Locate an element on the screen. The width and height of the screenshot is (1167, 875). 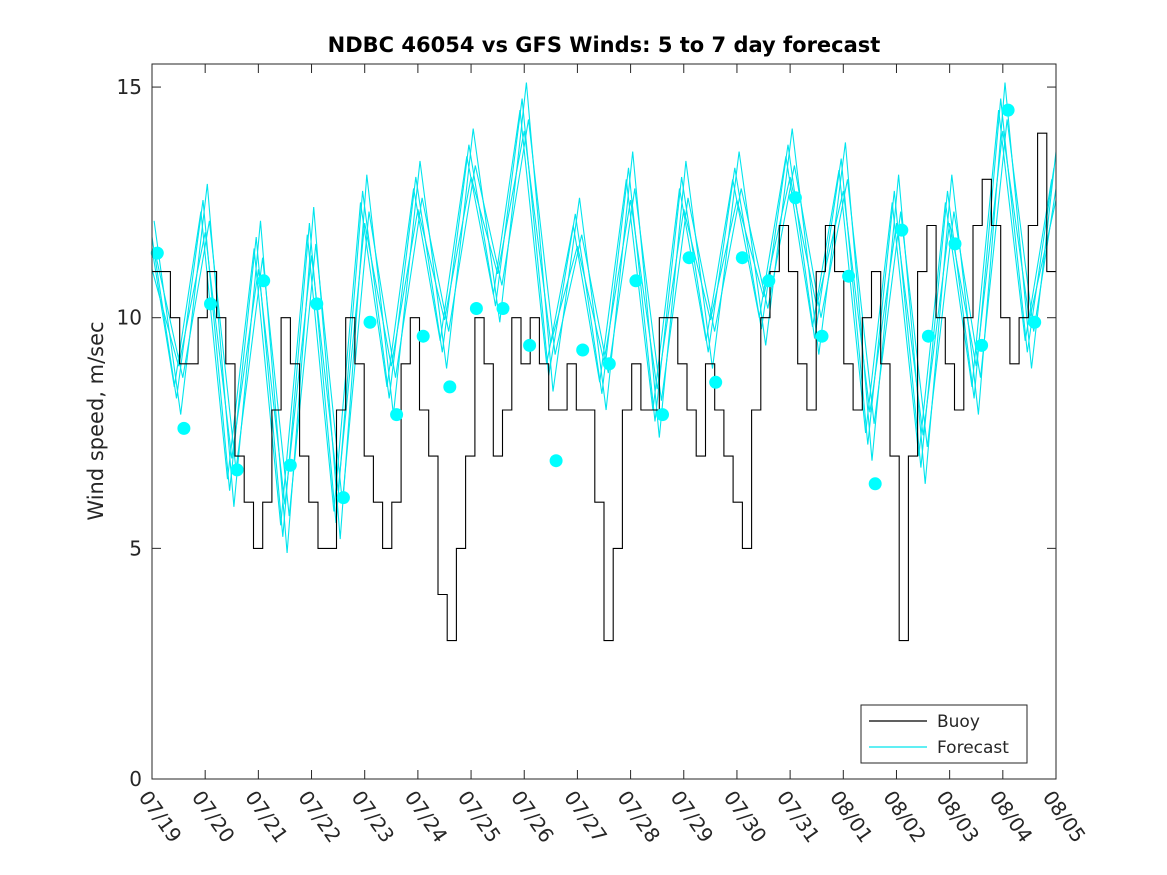
legend-label-buoy: Buoy is located at coordinates (958, 722).